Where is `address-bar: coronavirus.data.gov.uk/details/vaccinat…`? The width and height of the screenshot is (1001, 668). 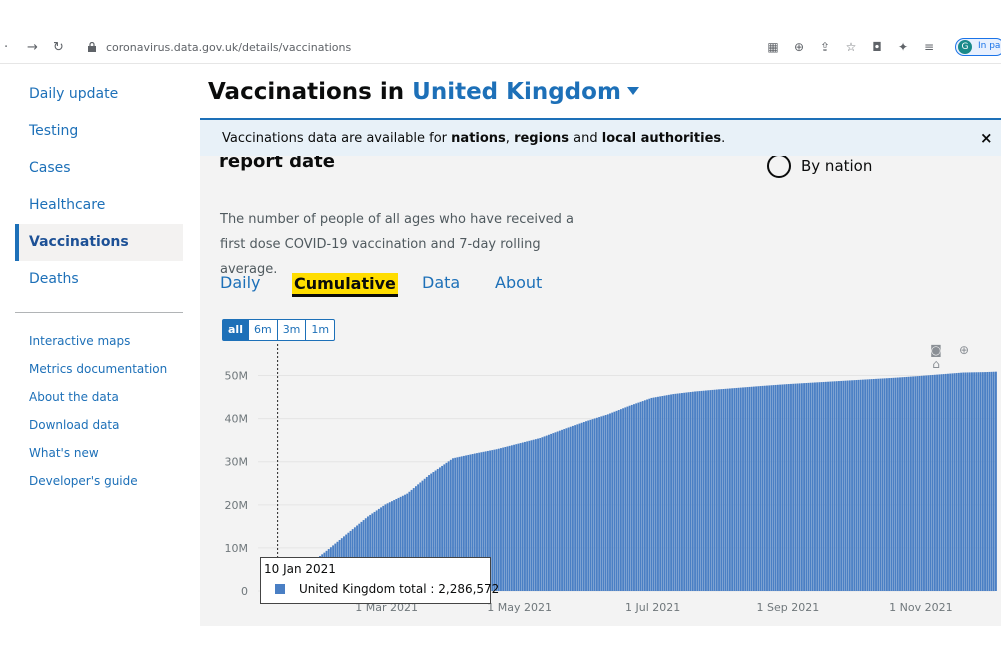 address-bar: coronavirus.data.gov.uk/details/vaccinat… is located at coordinates (378, 49).